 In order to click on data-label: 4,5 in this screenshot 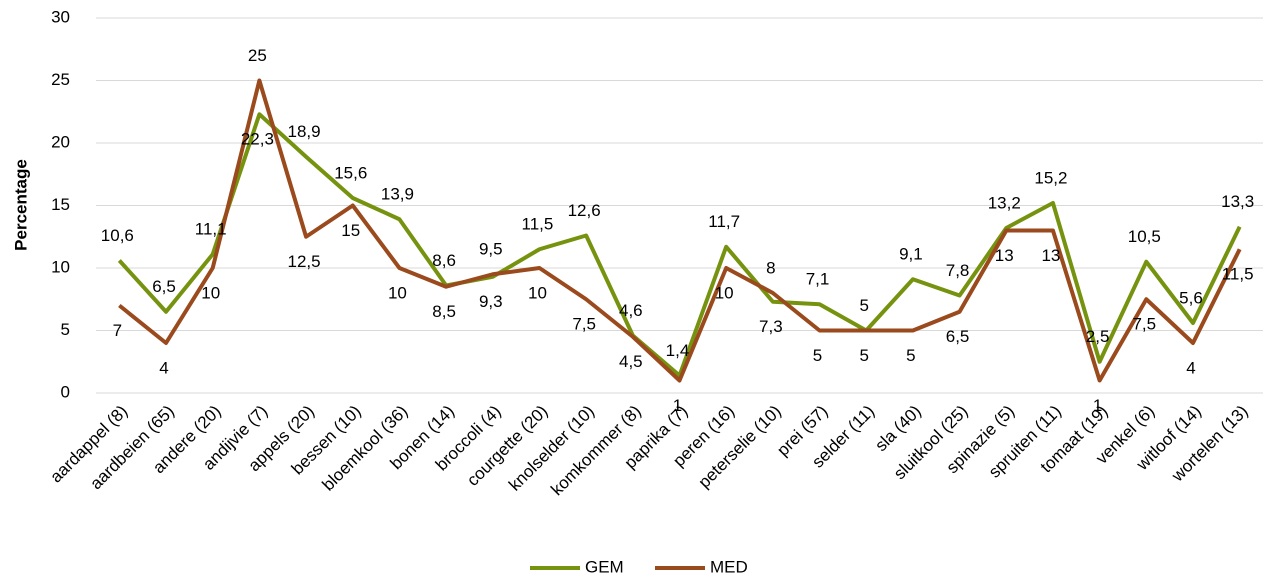, I will do `click(631, 361)`.